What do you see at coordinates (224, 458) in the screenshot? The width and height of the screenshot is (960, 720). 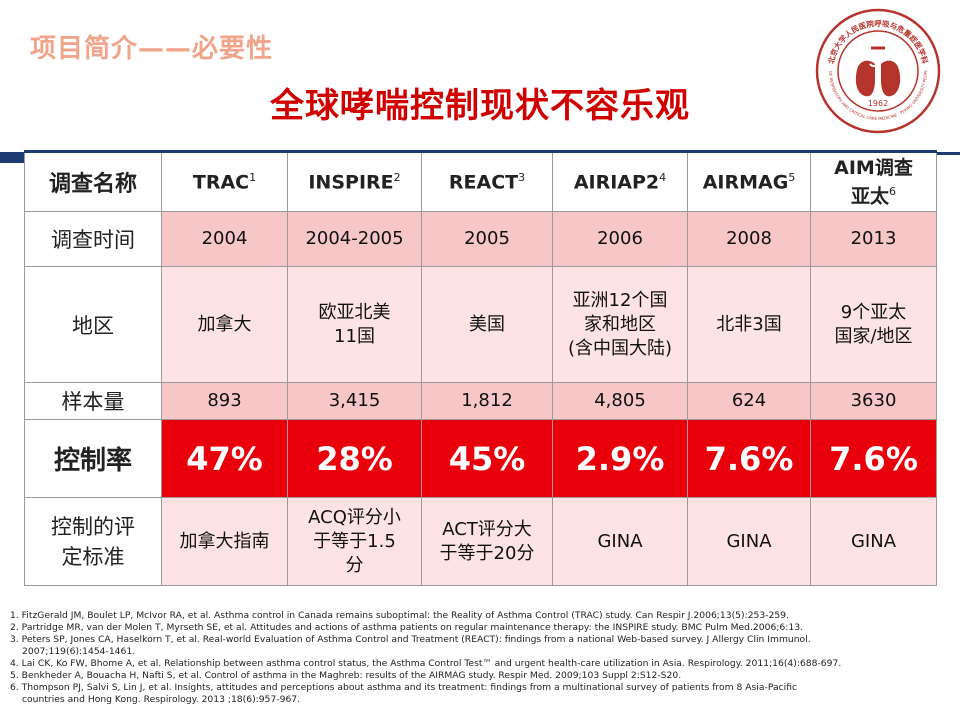 I see `table-cell: 47%` at bounding box center [224, 458].